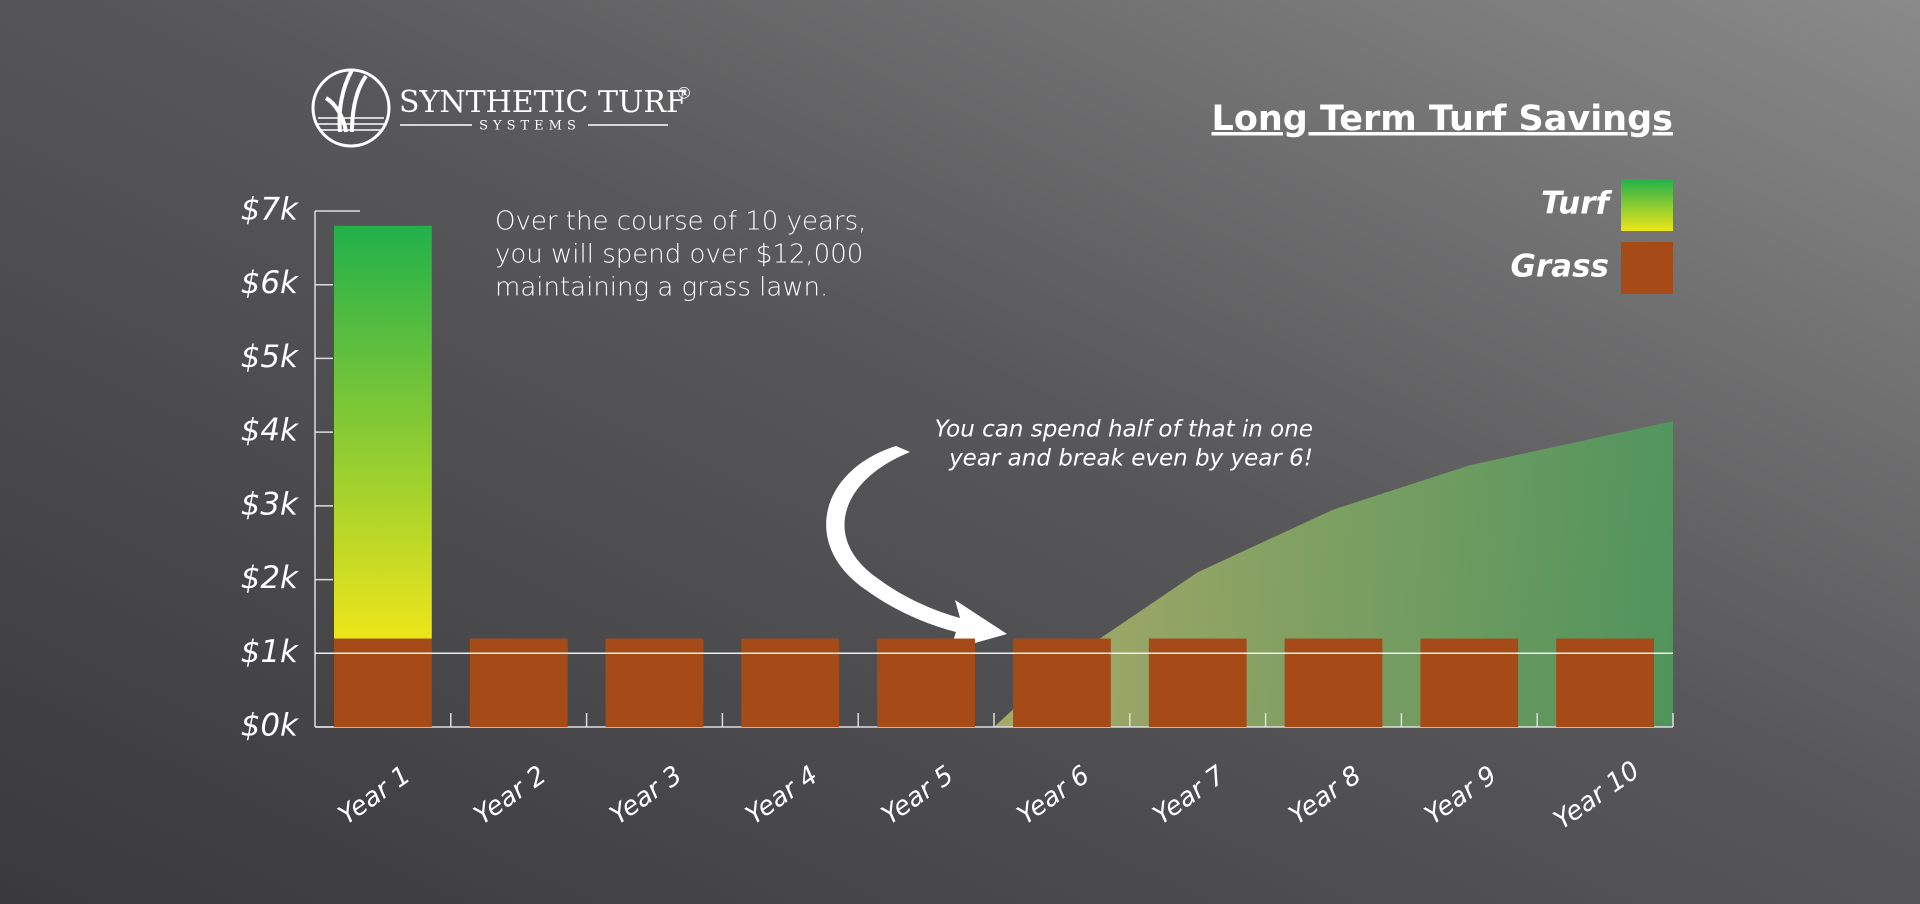  What do you see at coordinates (1124, 430) in the screenshot?
I see `callout: You can spend half of that in one` at bounding box center [1124, 430].